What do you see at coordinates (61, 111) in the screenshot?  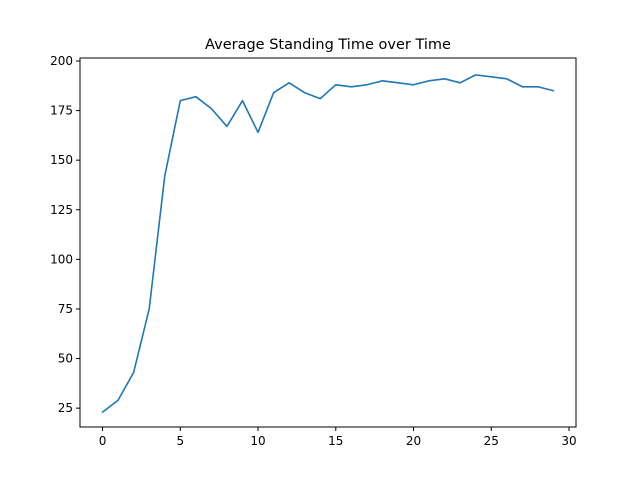 I see `y-tick-label: 175` at bounding box center [61, 111].